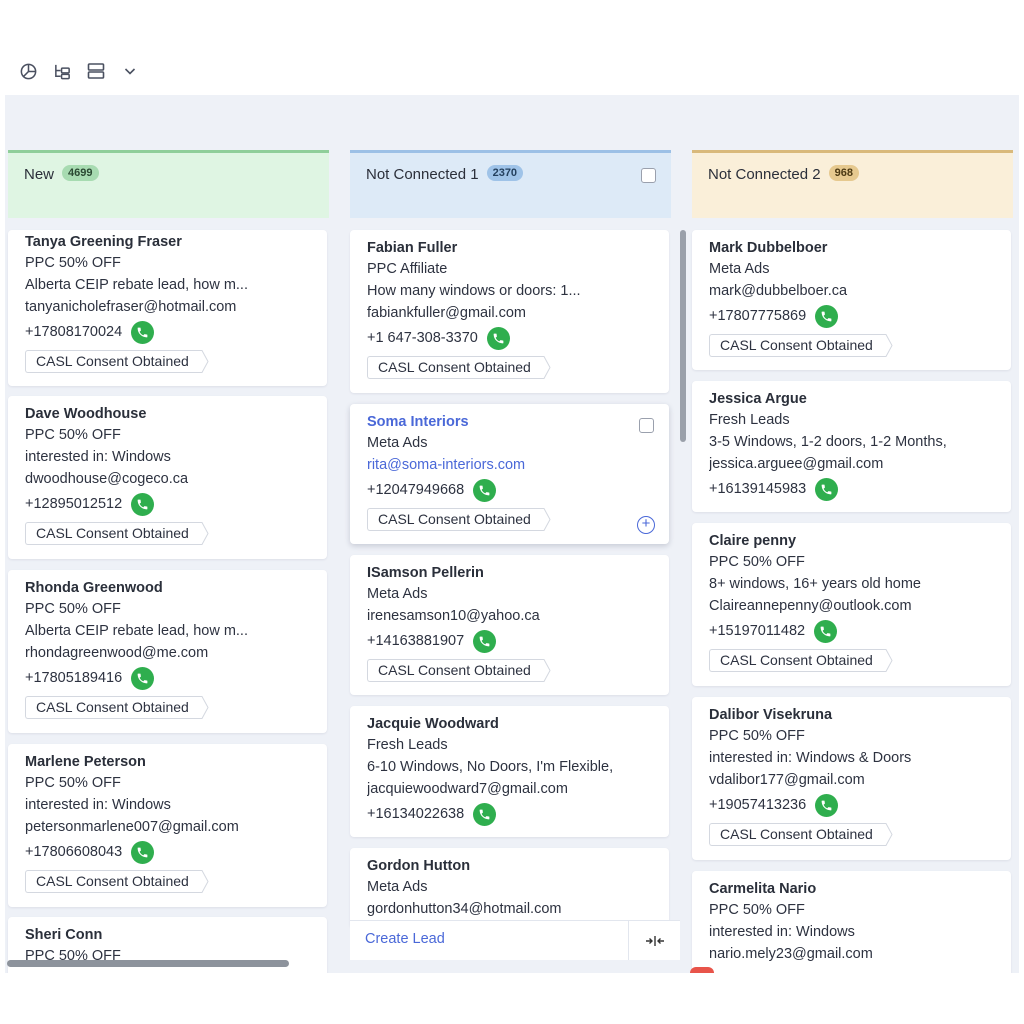 This screenshot has width=1024, height=1024. Describe the element at coordinates (758, 316) in the screenshot. I see `lead-phone: +17807775869` at that location.